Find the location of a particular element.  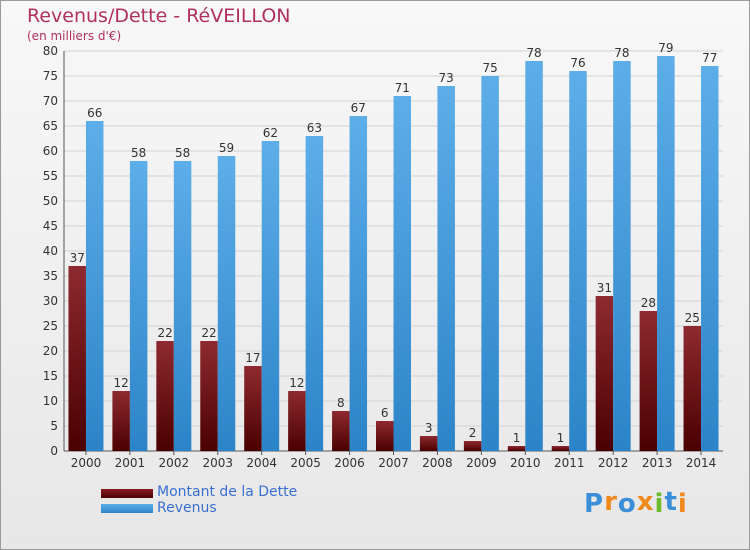

y-tick-label-75: 75 is located at coordinates (50, 76).